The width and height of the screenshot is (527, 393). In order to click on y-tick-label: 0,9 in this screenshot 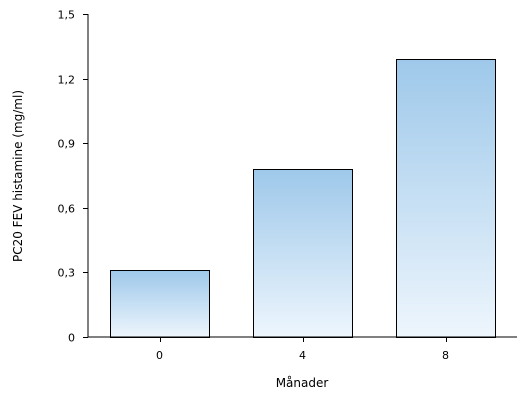, I will do `click(67, 144)`.